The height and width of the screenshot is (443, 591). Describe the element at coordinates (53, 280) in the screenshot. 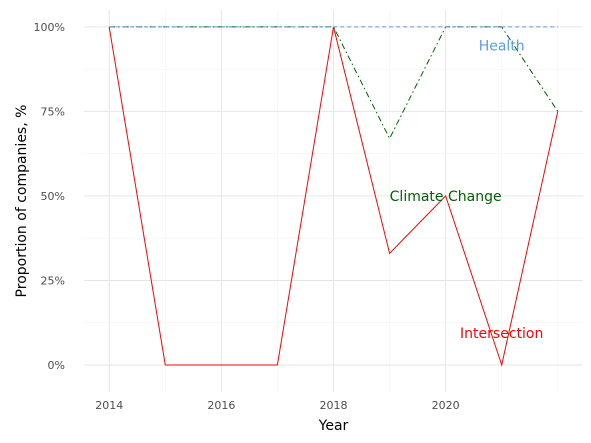

I see `y-tick-label: 25%` at that location.